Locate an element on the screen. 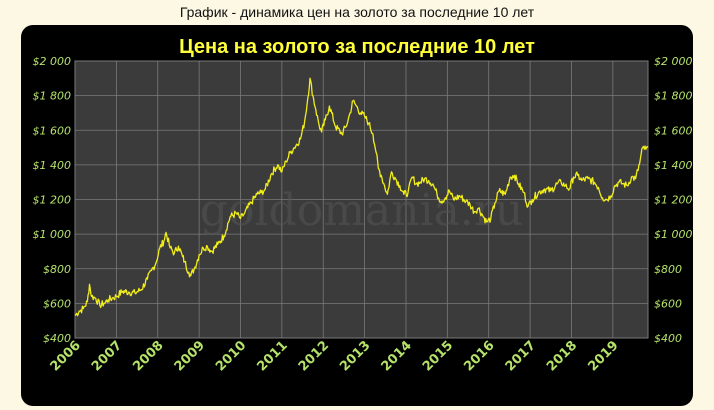 This screenshot has height=410, width=714. x-tick-label: 2012 is located at coordinates (314, 356).